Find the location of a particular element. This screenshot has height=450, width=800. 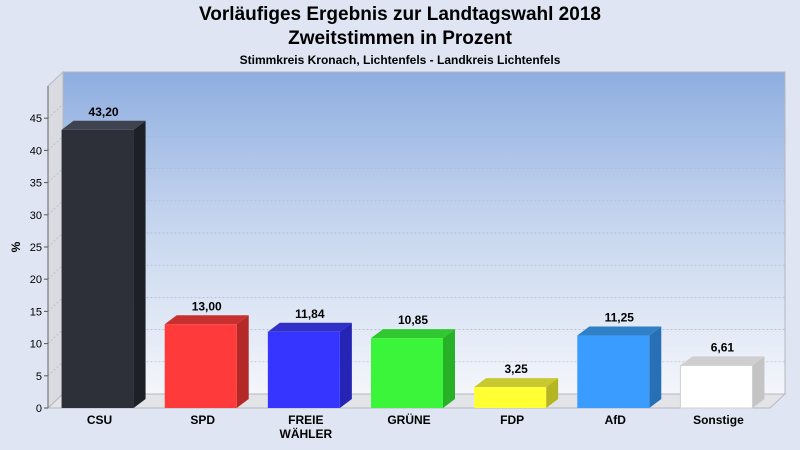

y-tick-label: 25 is located at coordinates (36, 248).